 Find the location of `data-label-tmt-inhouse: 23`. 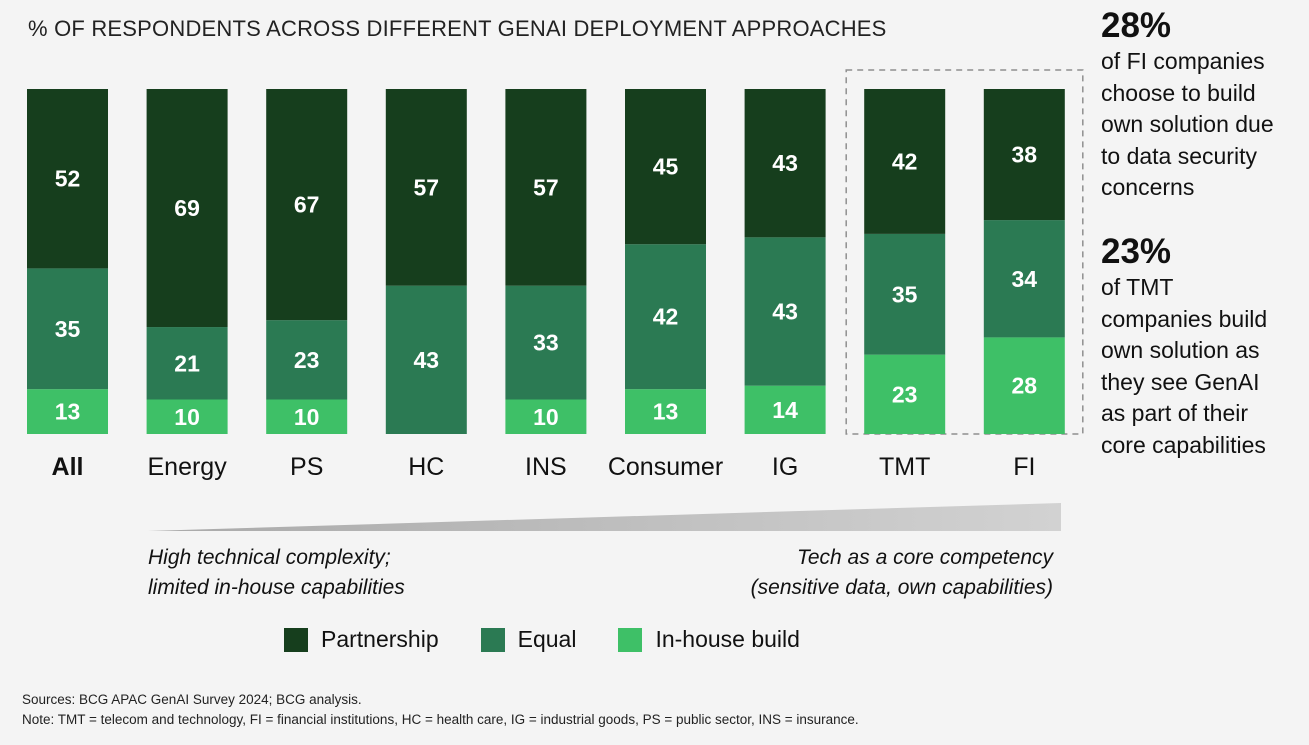

data-label-tmt-inhouse: 23 is located at coordinates (905, 394).